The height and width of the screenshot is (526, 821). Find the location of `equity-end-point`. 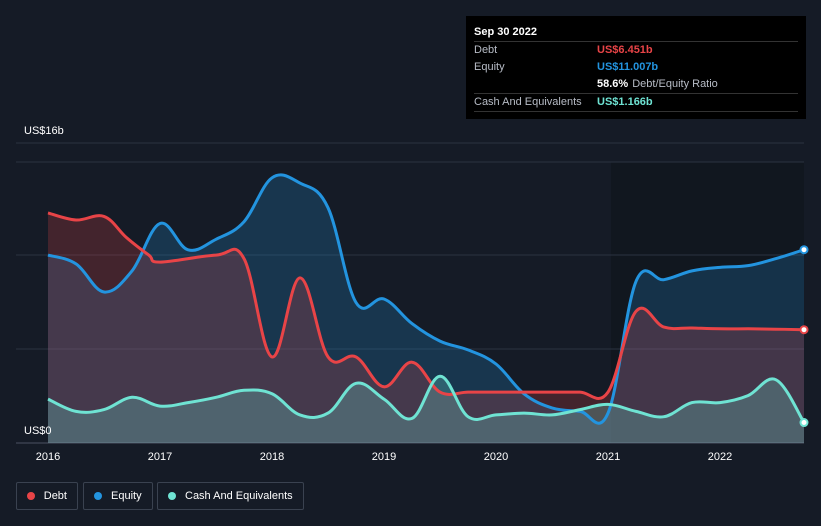

equity-end-point is located at coordinates (804, 250).